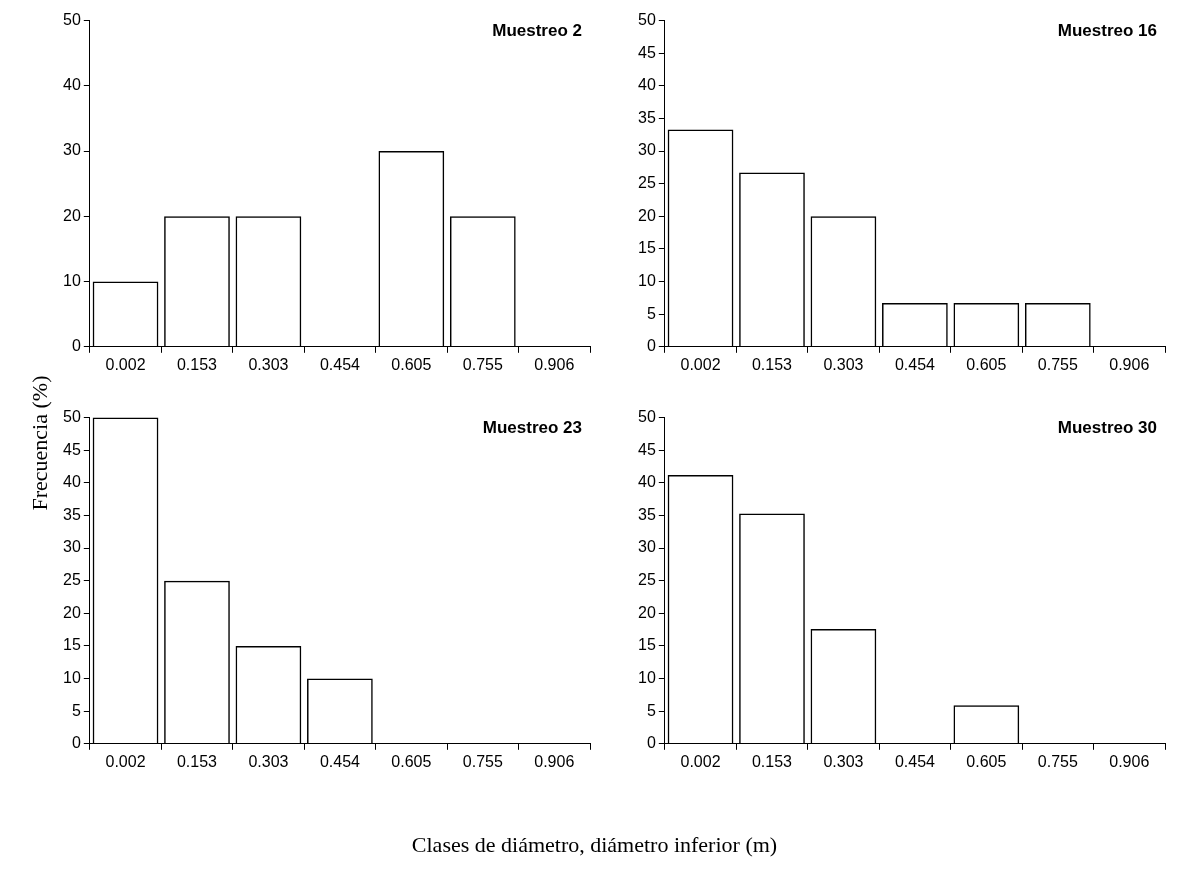  I want to click on chart-title: Muestreo 16, so click(1107, 30).